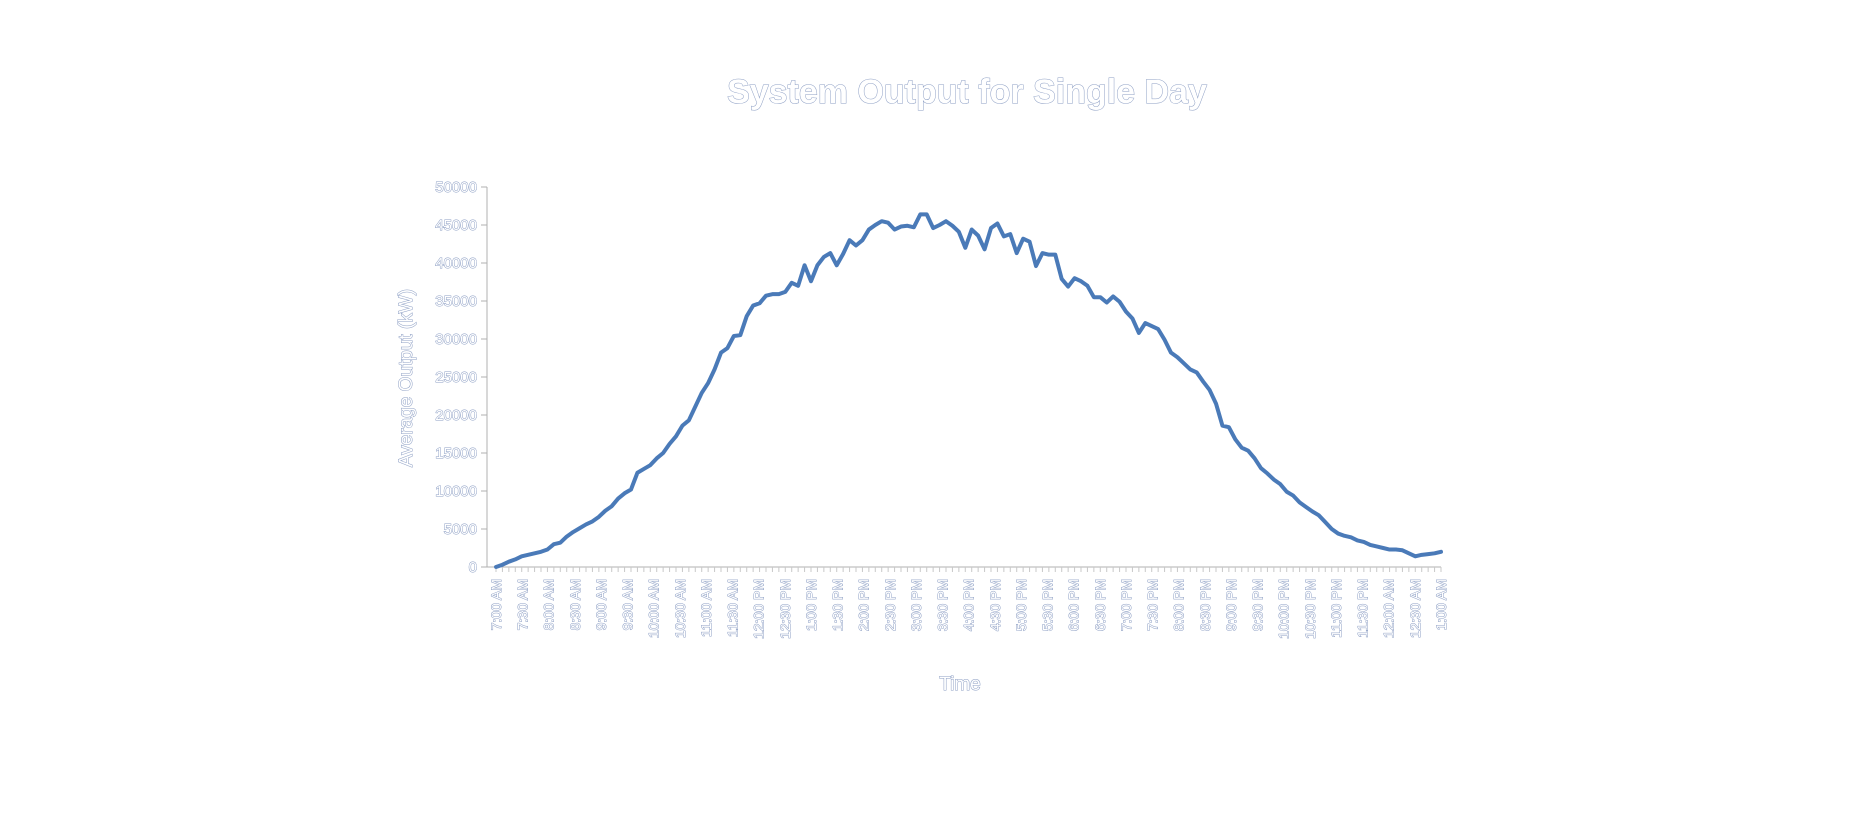  What do you see at coordinates (654, 608) in the screenshot?
I see `x-tick-label: 10:00 AM` at bounding box center [654, 608].